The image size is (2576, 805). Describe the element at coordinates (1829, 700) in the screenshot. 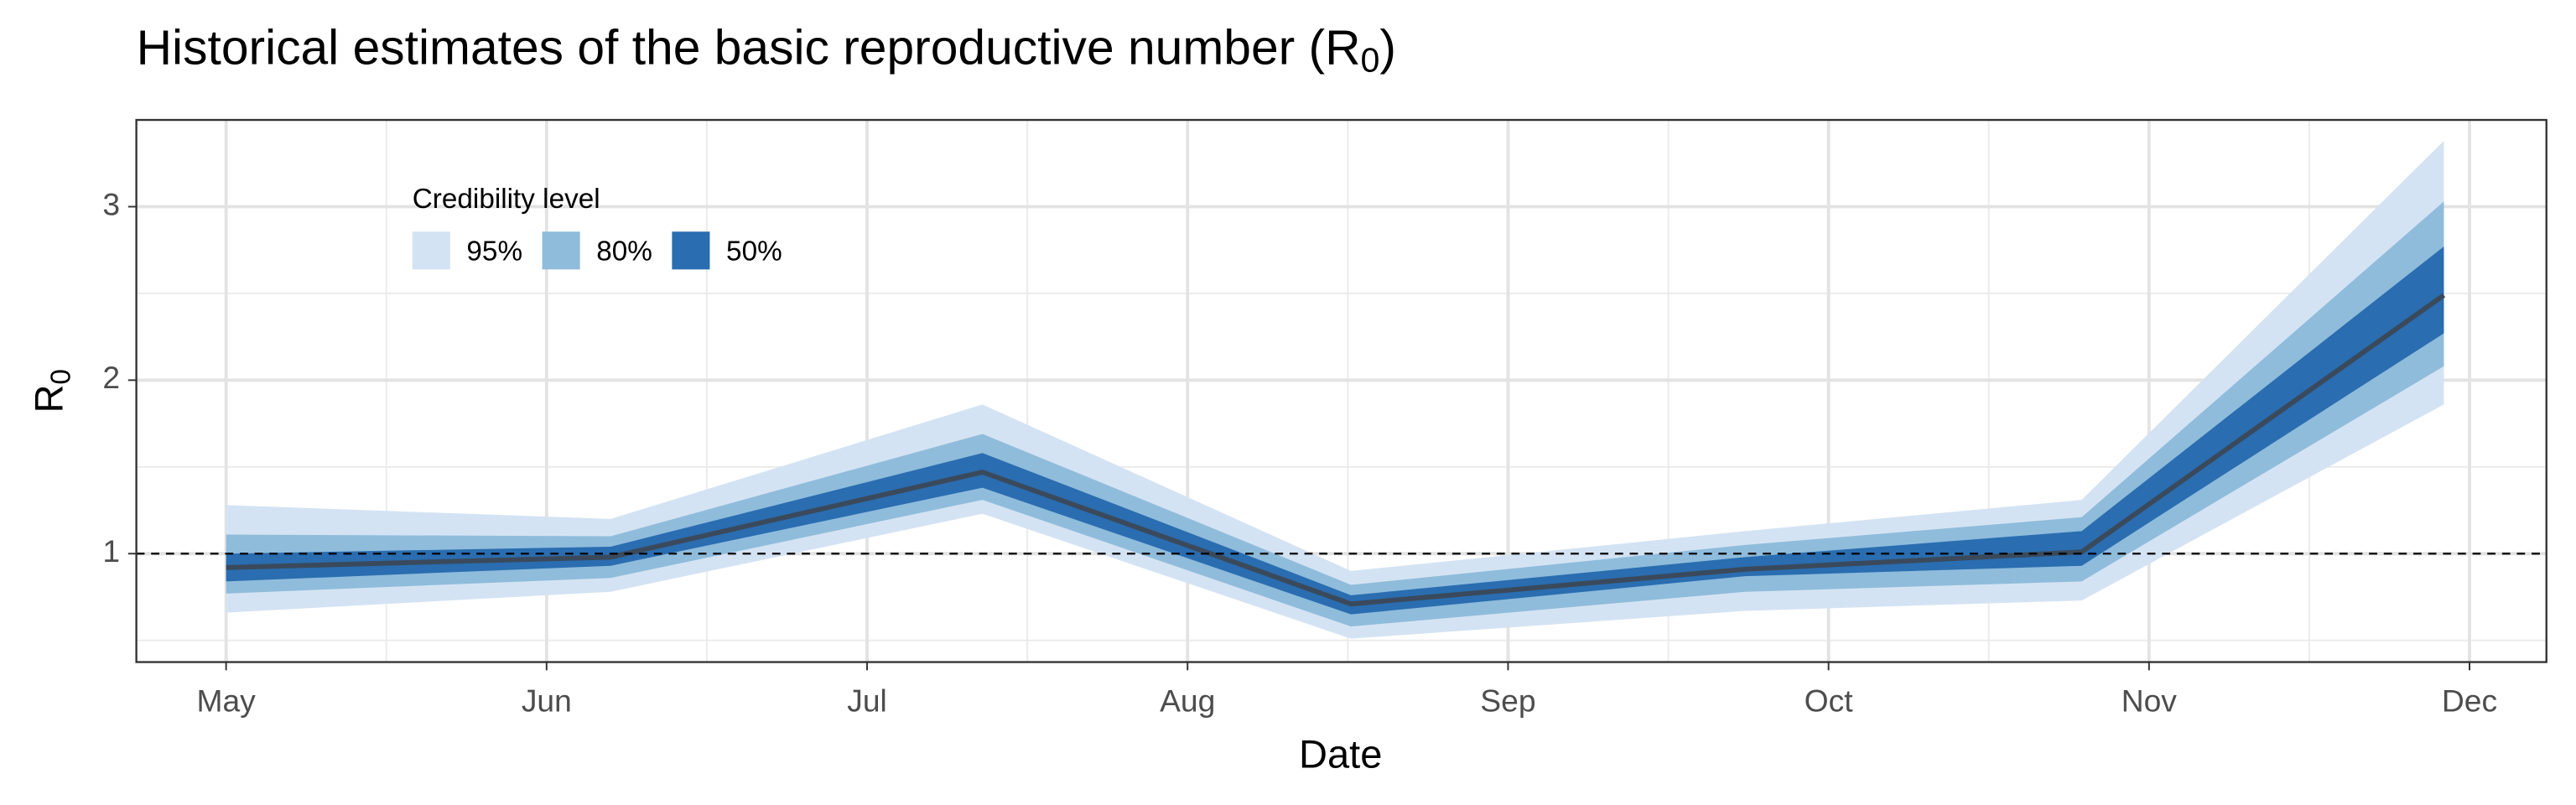

I see `x-tick-label: Oct` at that location.